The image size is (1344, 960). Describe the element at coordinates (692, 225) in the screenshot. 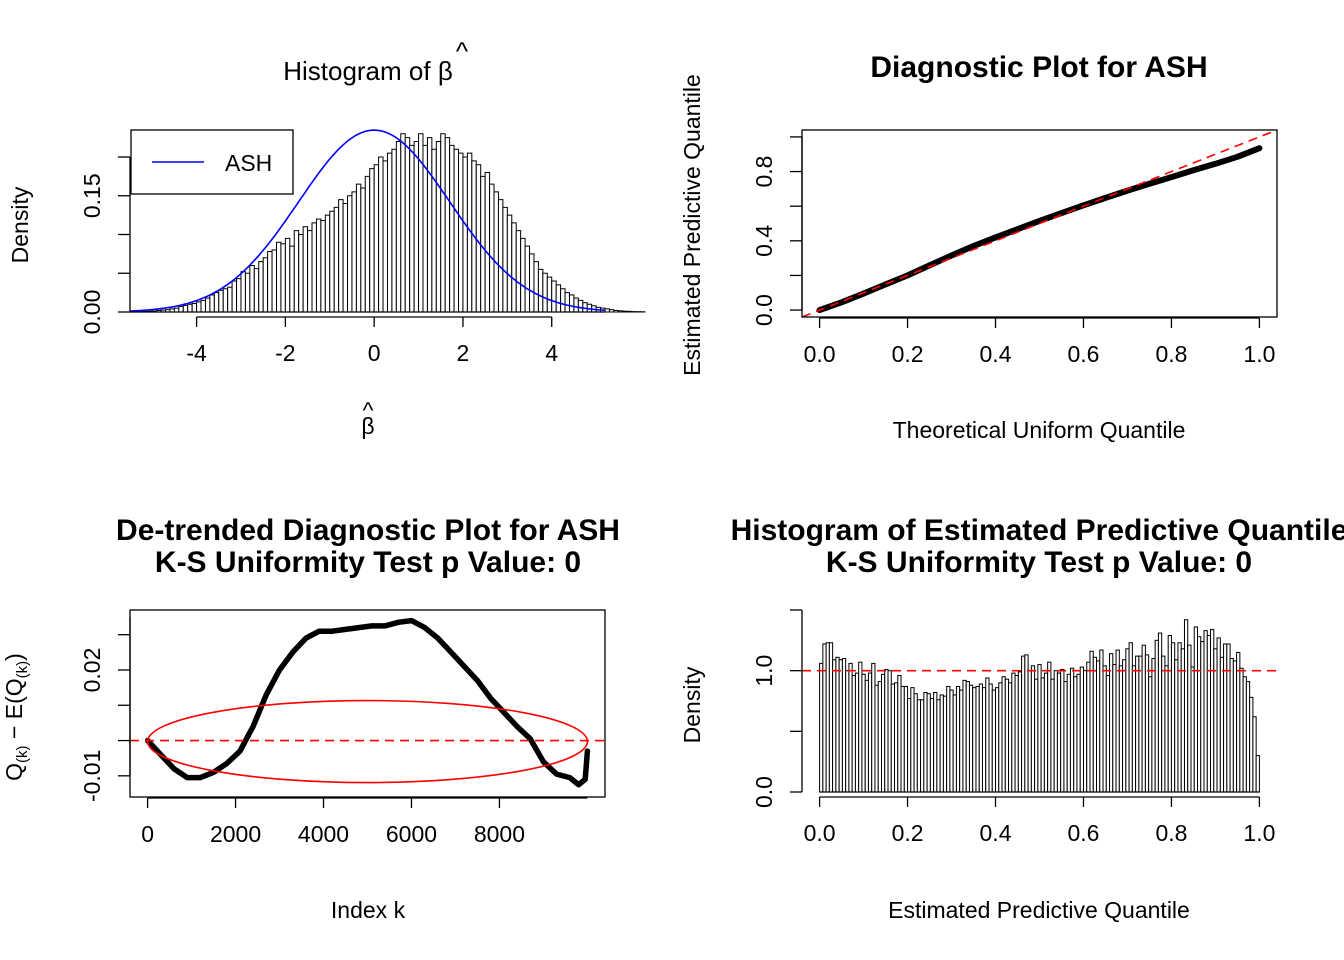

I see `p2-ylabel: Estimated Predictive Quantile` at that location.